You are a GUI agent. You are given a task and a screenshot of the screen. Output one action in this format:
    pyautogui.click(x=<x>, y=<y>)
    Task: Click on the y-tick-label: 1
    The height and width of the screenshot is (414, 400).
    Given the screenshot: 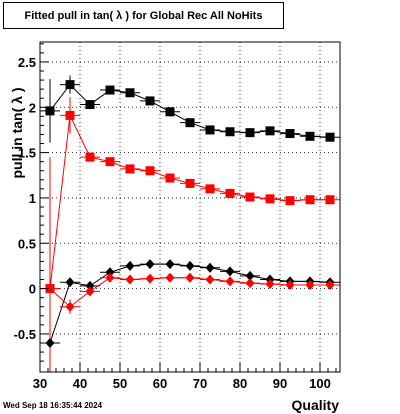 What is the action you would take?
    pyautogui.click(x=32, y=198)
    